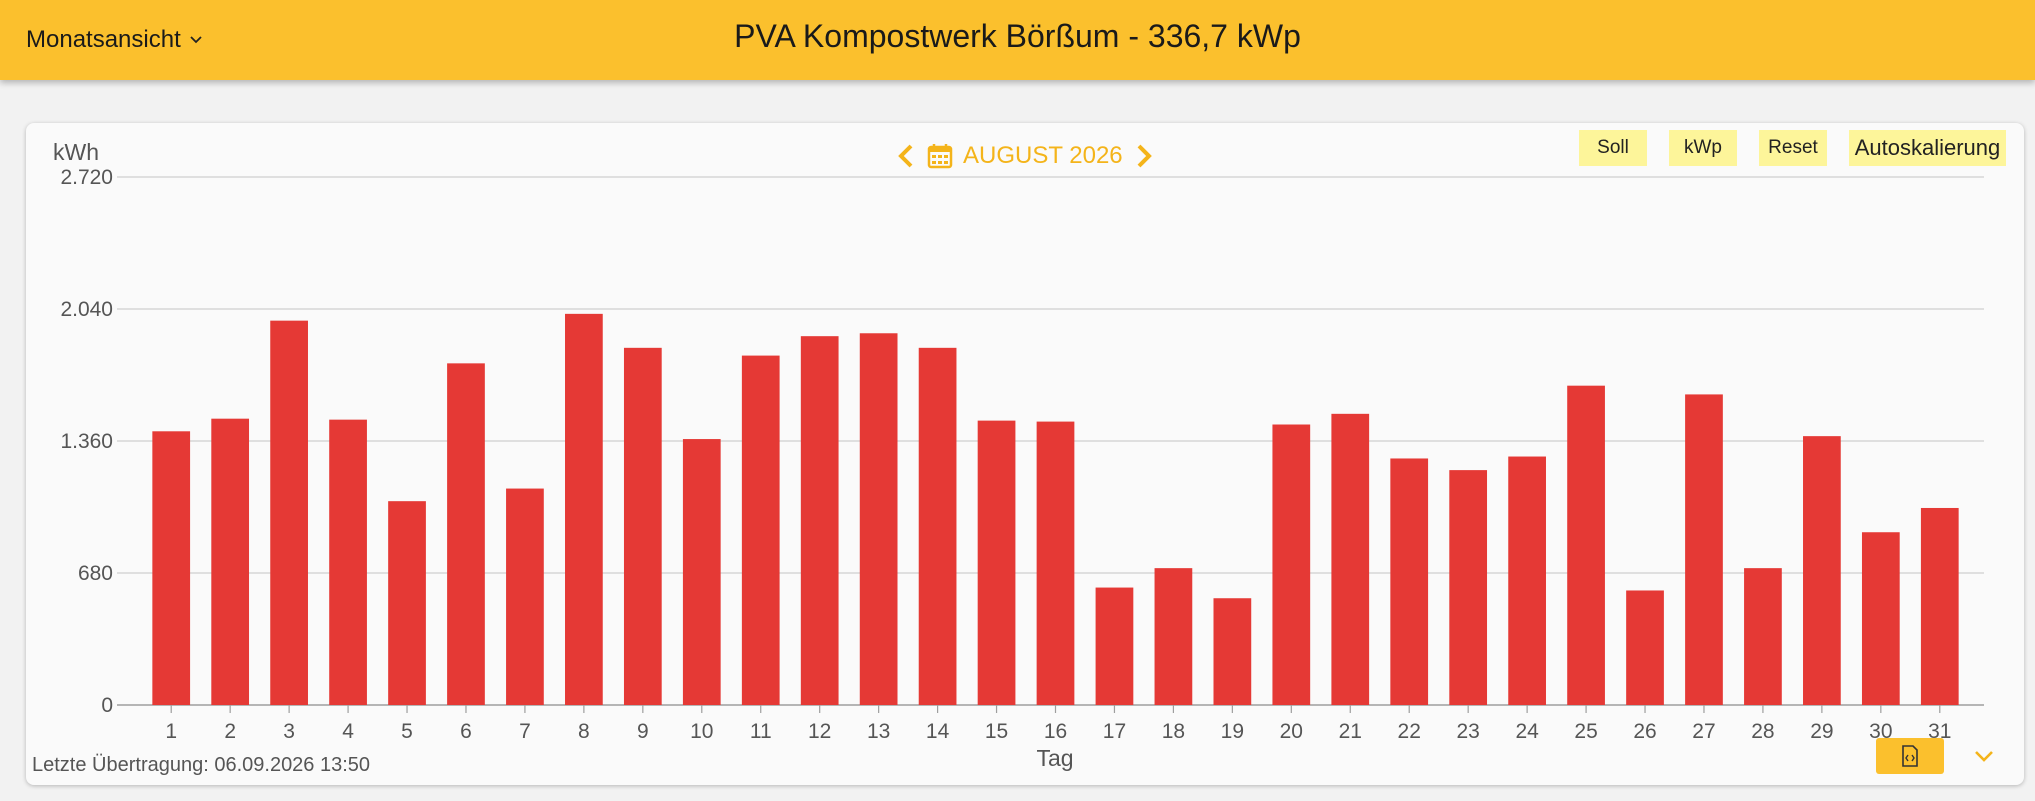  What do you see at coordinates (819, 731) in the screenshot?
I see `x-tick-label: 12` at bounding box center [819, 731].